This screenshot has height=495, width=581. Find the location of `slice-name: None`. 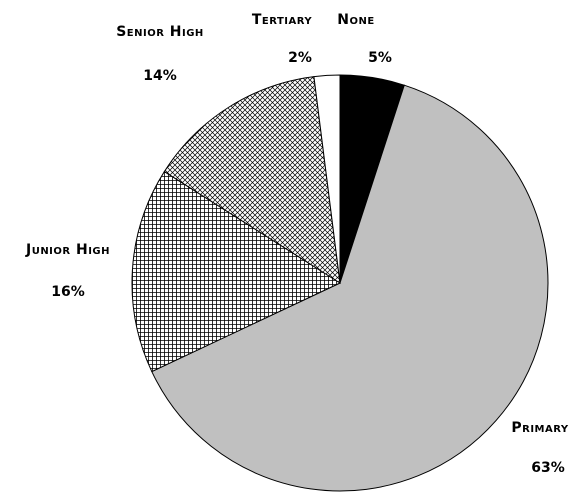

slice-name: None is located at coordinates (355, 20).